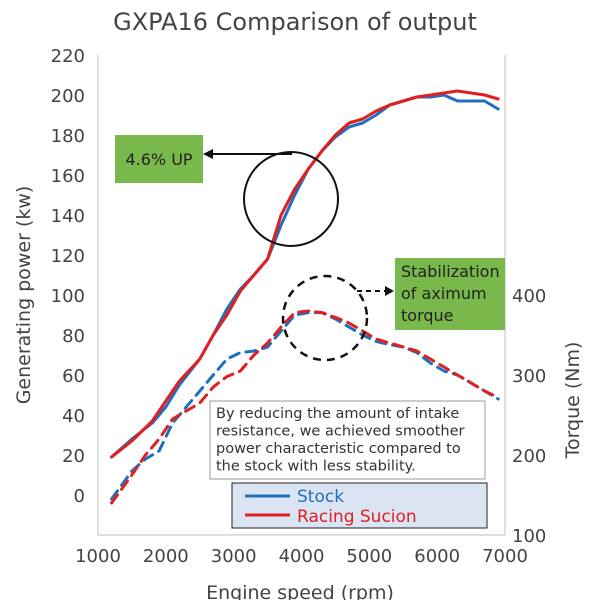  Describe the element at coordinates (389, 291) in the screenshot. I see `torque-arrowhead` at that location.